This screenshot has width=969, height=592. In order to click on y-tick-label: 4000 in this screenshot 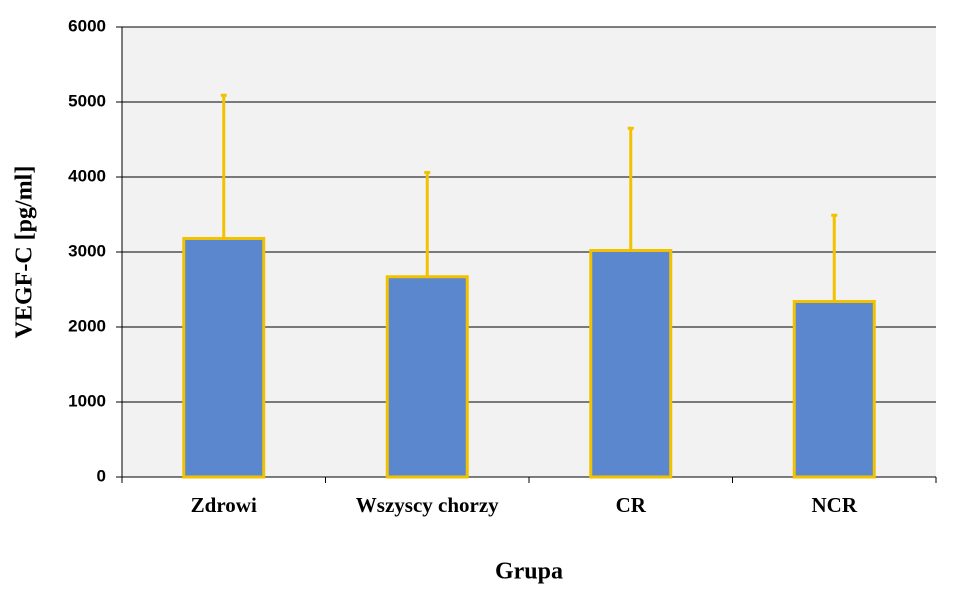, I will do `click(87, 175)`.